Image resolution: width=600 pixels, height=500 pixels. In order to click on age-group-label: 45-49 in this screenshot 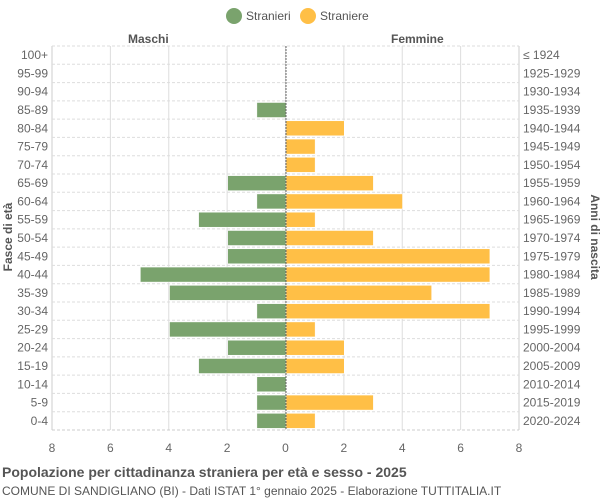, I will do `click(32, 256)`.